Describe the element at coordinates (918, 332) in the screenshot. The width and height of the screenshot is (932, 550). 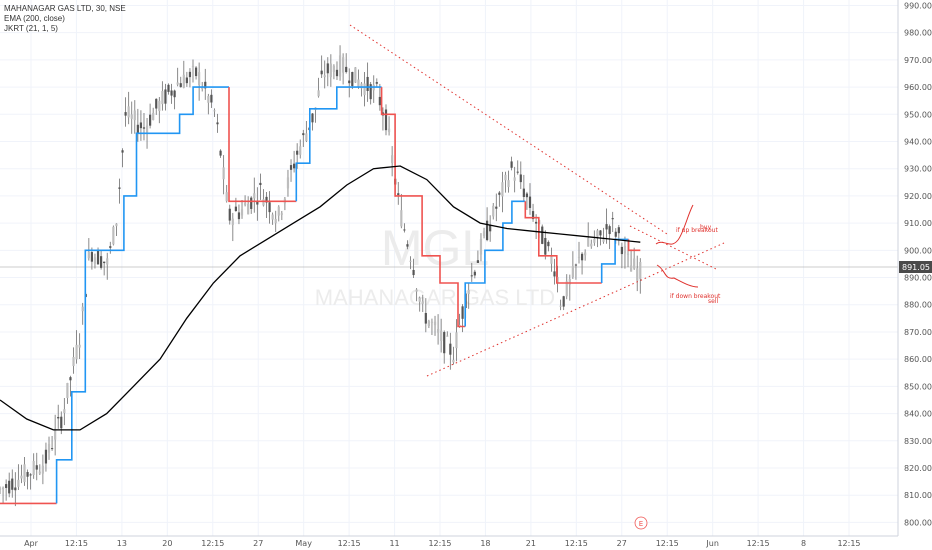
I see `y-tick-label: 870.00` at that location.